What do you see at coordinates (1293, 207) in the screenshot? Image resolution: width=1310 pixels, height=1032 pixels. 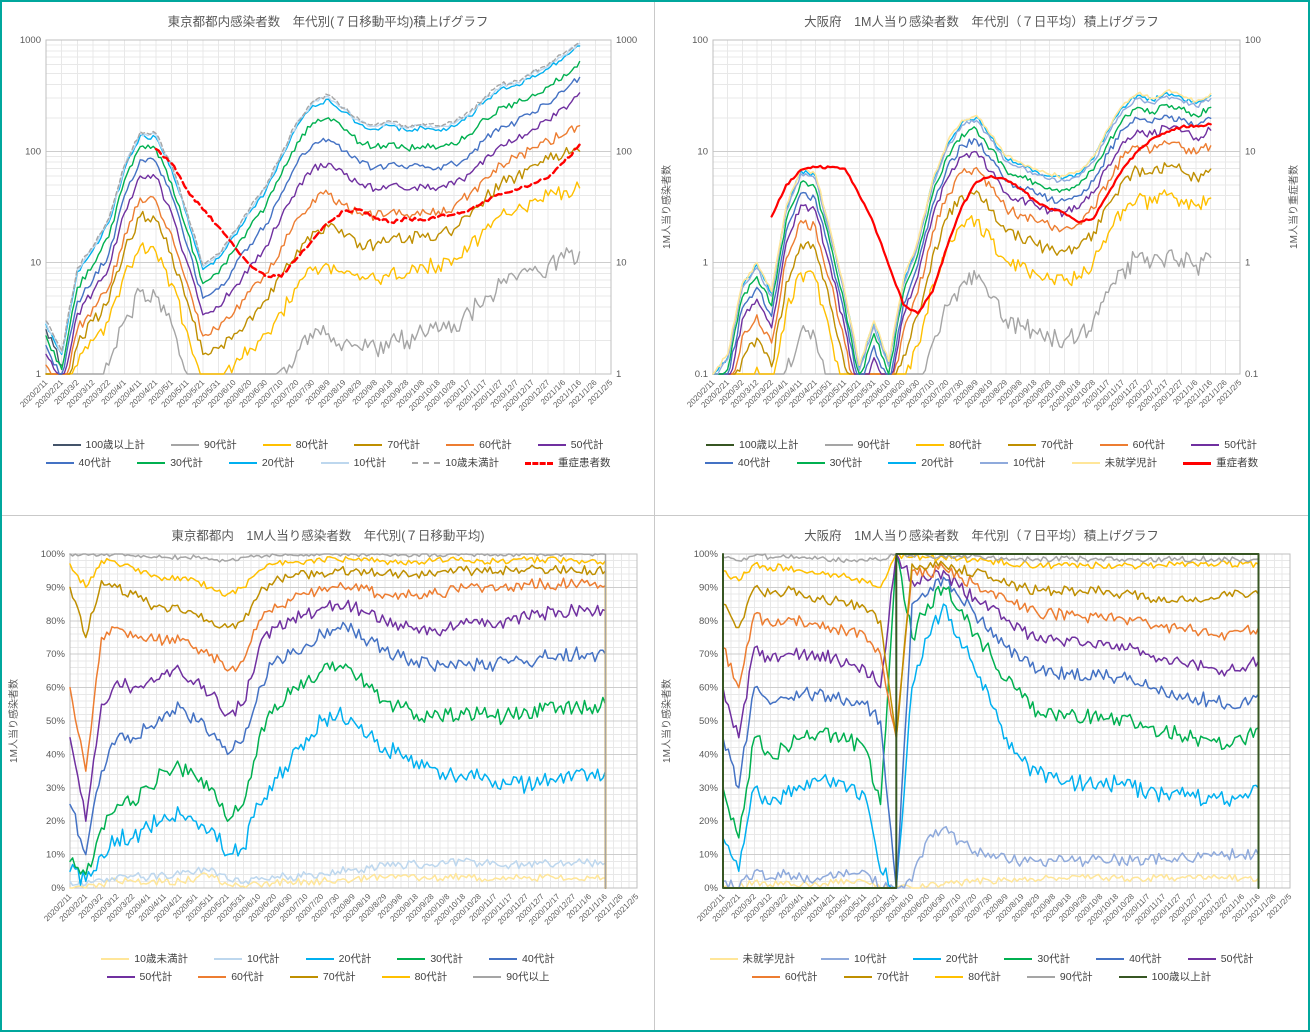 I see `svg-text: 1M人当り重症者数` at bounding box center [1293, 207].